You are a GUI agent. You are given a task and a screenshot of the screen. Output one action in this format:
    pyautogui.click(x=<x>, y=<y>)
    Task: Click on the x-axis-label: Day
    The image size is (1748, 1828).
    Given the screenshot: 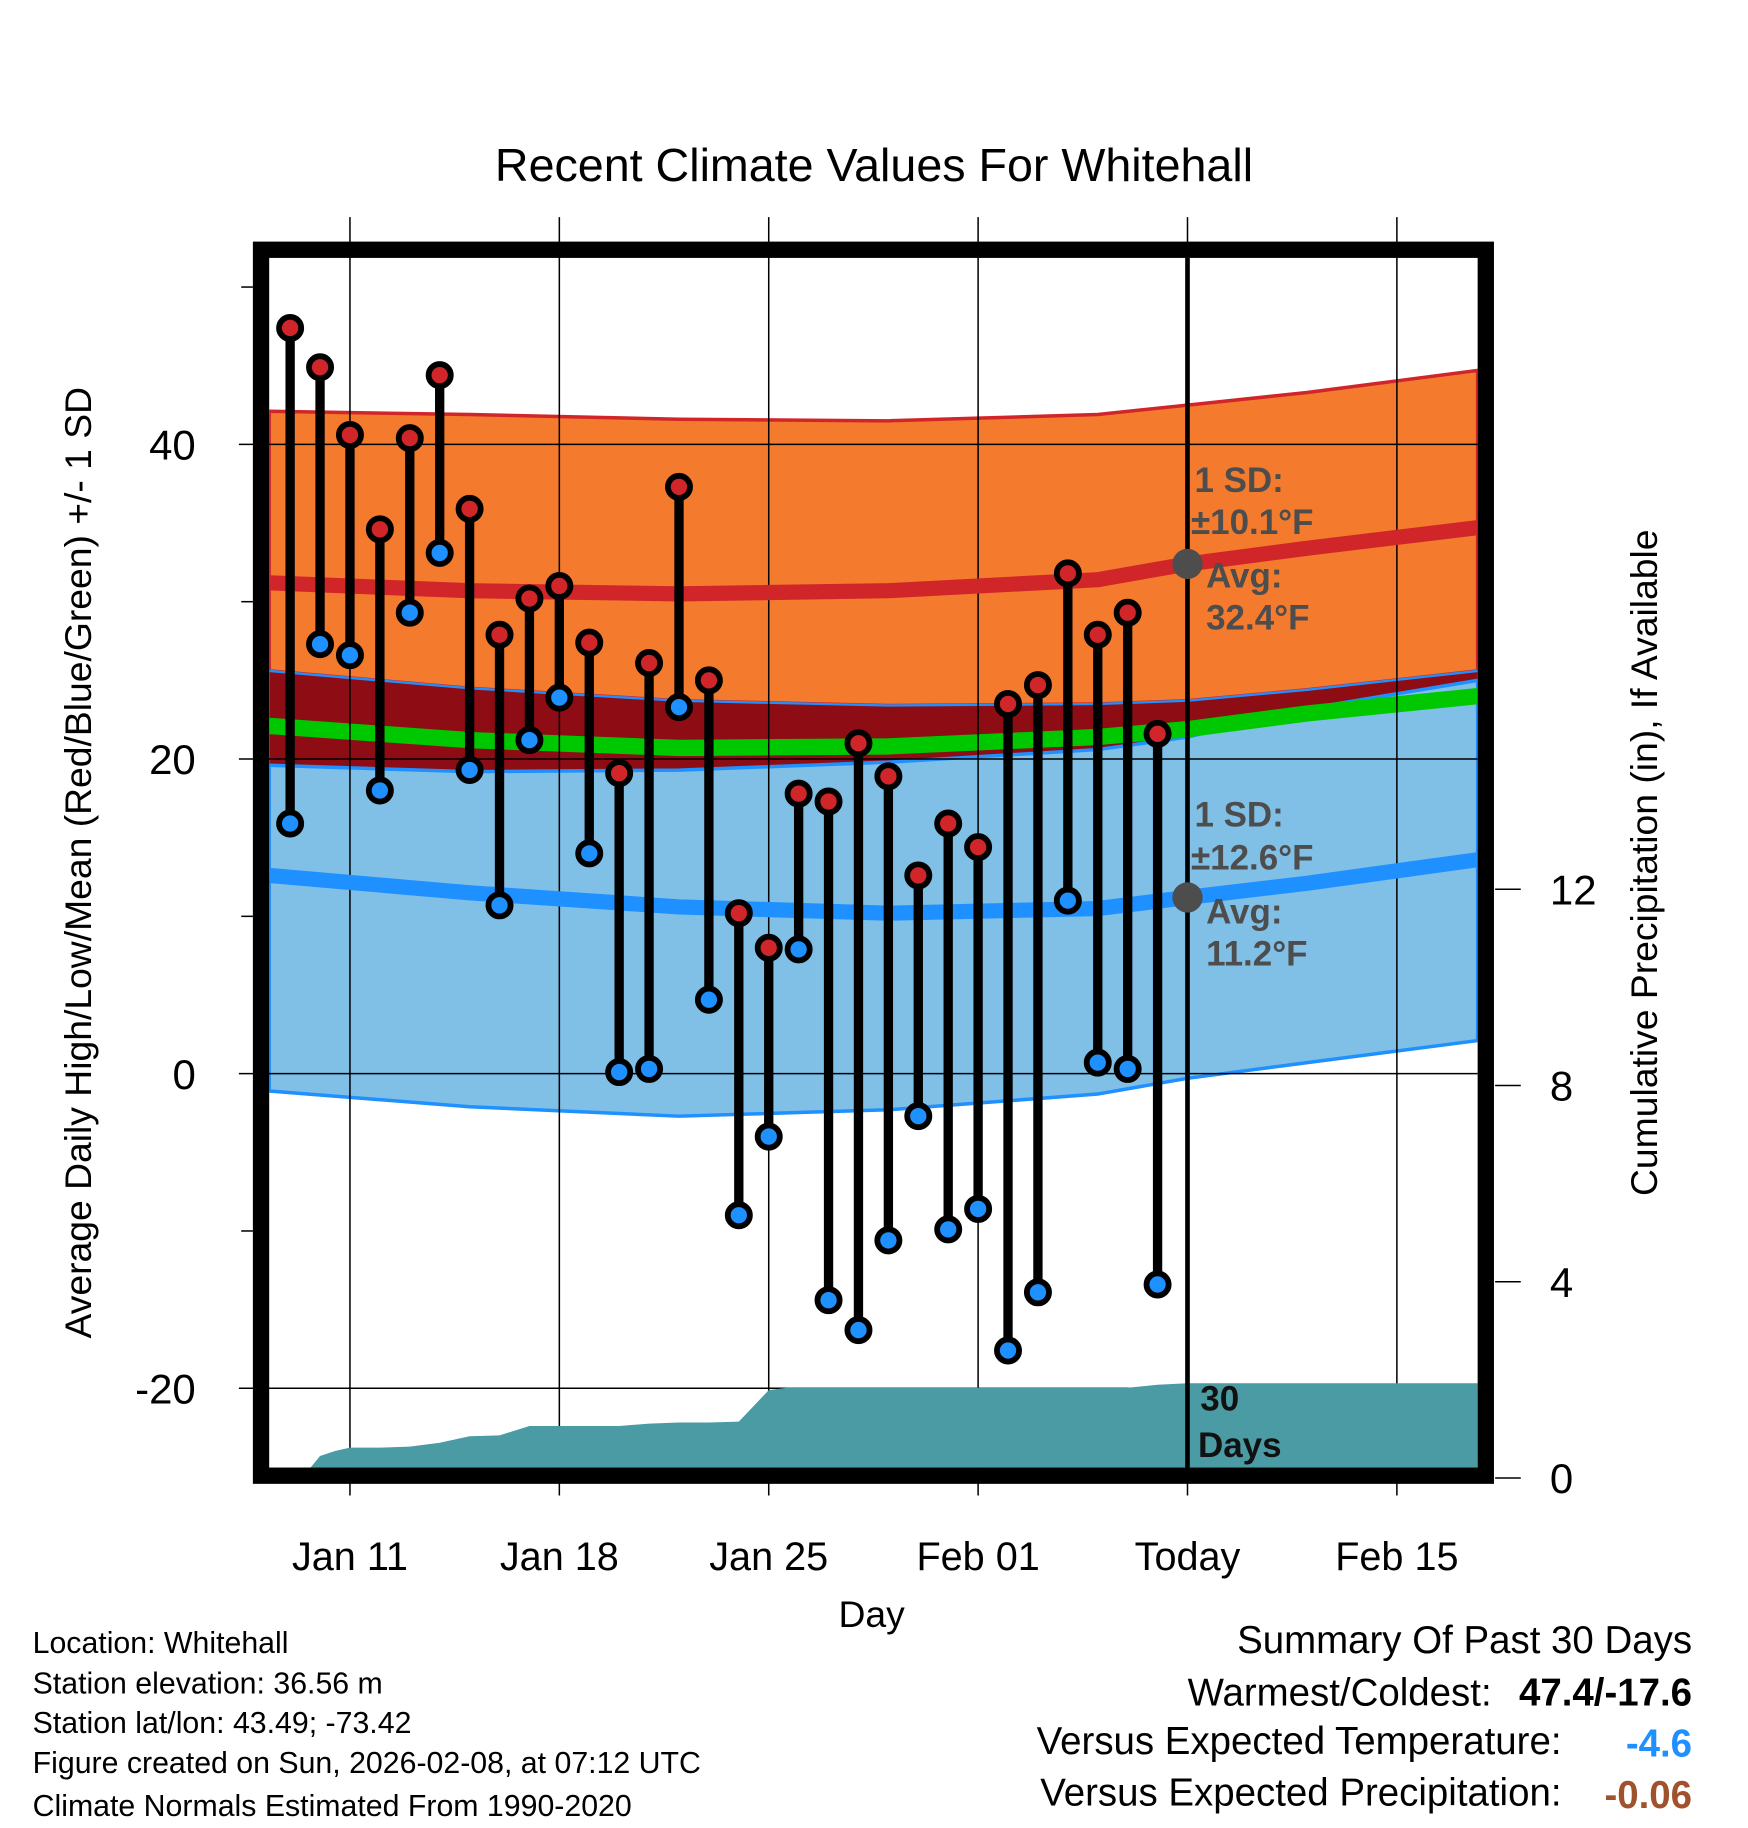 What is the action you would take?
    pyautogui.click(x=872, y=1614)
    